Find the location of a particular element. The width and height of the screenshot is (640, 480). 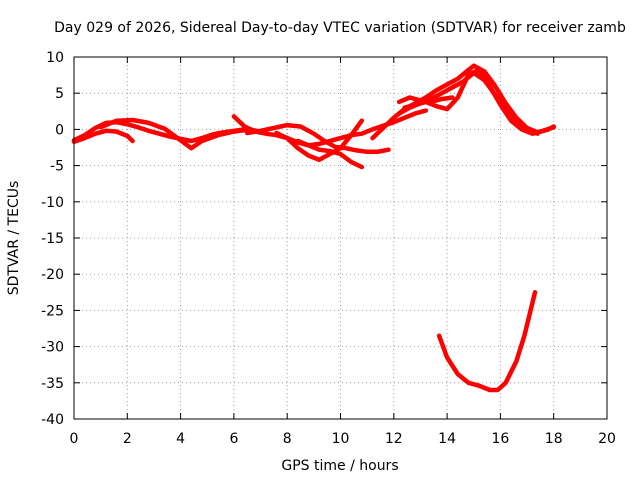

y-tick-label: 10 is located at coordinates (55, 58).